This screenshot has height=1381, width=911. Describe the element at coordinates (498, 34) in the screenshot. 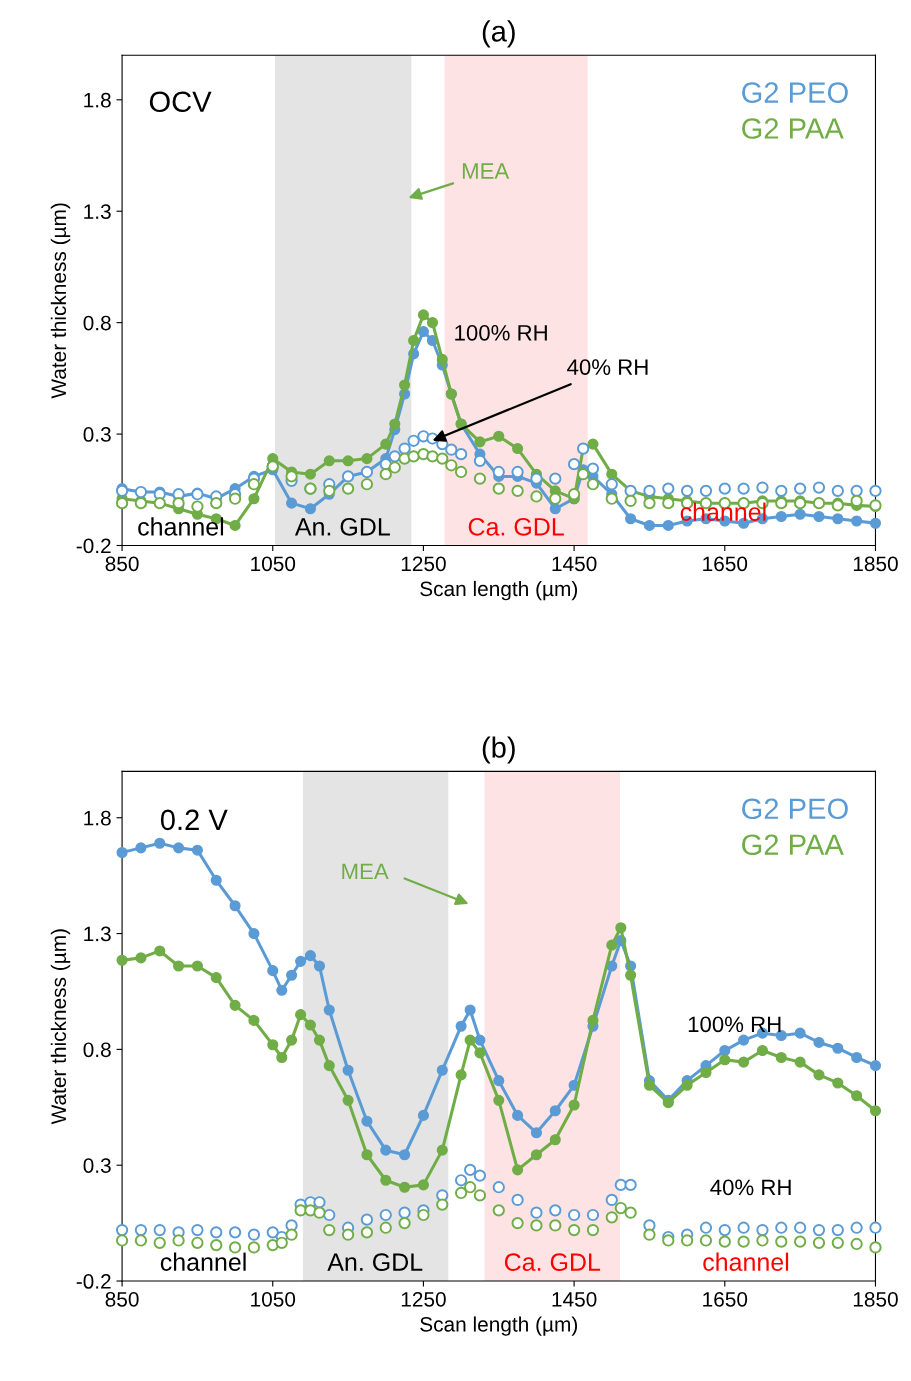

I see `chart-title: (a)` at that location.